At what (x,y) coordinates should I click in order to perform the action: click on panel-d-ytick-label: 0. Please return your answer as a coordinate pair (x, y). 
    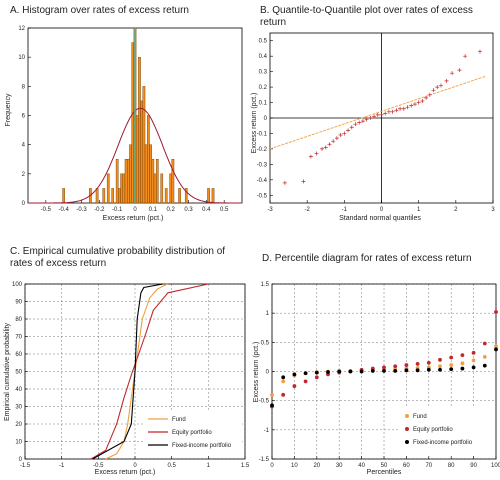
    Looking at the image, I should click on (268, 373).